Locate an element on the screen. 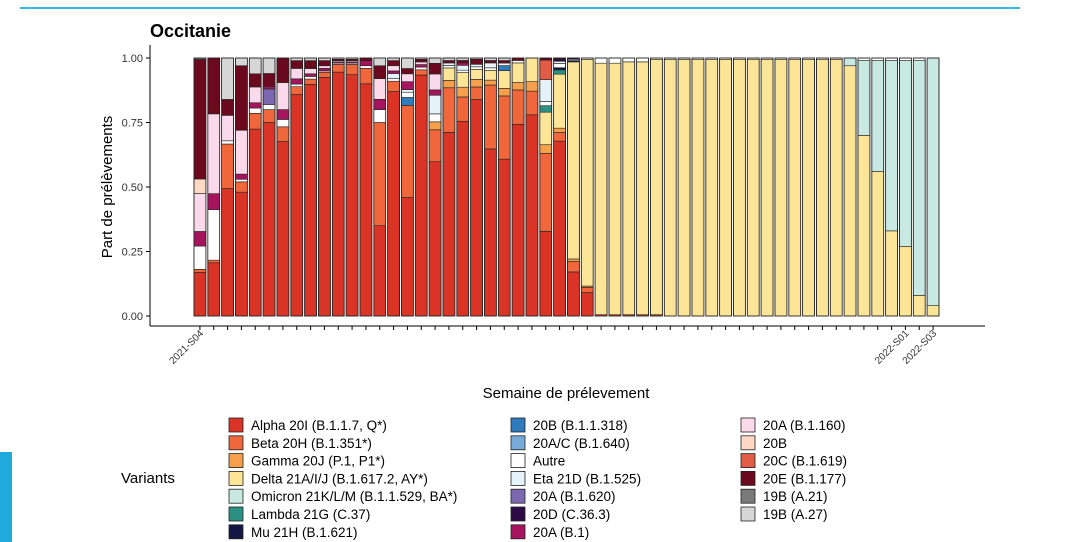 This screenshot has width=1077, height=542. legend-label: 20A (B.1.620) is located at coordinates (574, 496).